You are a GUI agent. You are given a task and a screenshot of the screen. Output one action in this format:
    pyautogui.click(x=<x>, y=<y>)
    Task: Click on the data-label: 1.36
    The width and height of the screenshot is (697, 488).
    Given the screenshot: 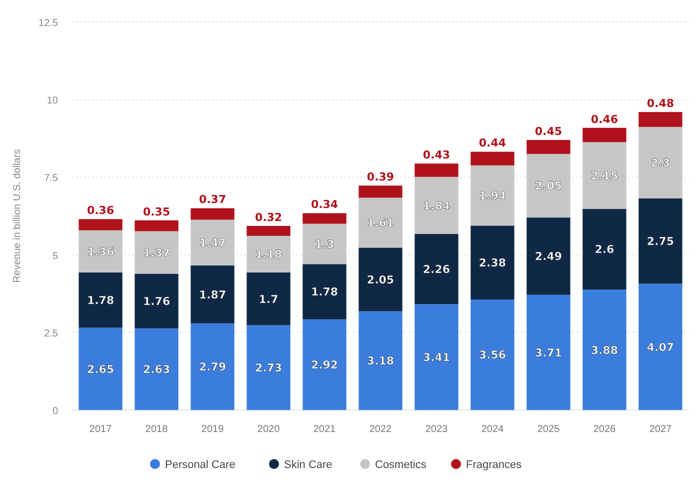 What is the action you would take?
    pyautogui.click(x=100, y=251)
    